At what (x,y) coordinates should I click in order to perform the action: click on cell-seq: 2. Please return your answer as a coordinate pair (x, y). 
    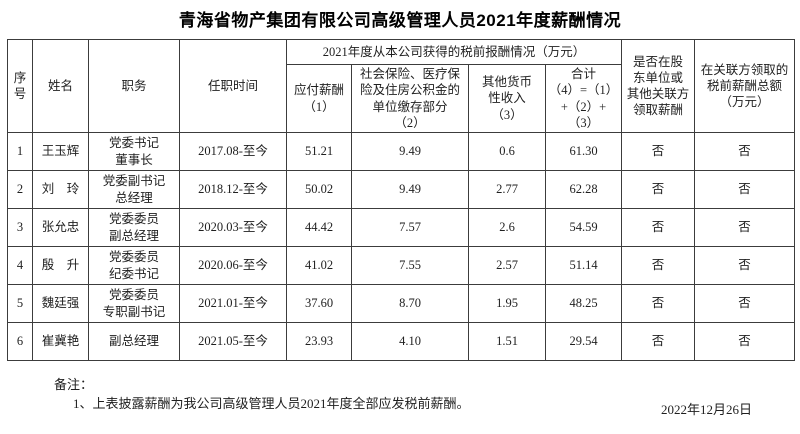
    Looking at the image, I should click on (20, 189).